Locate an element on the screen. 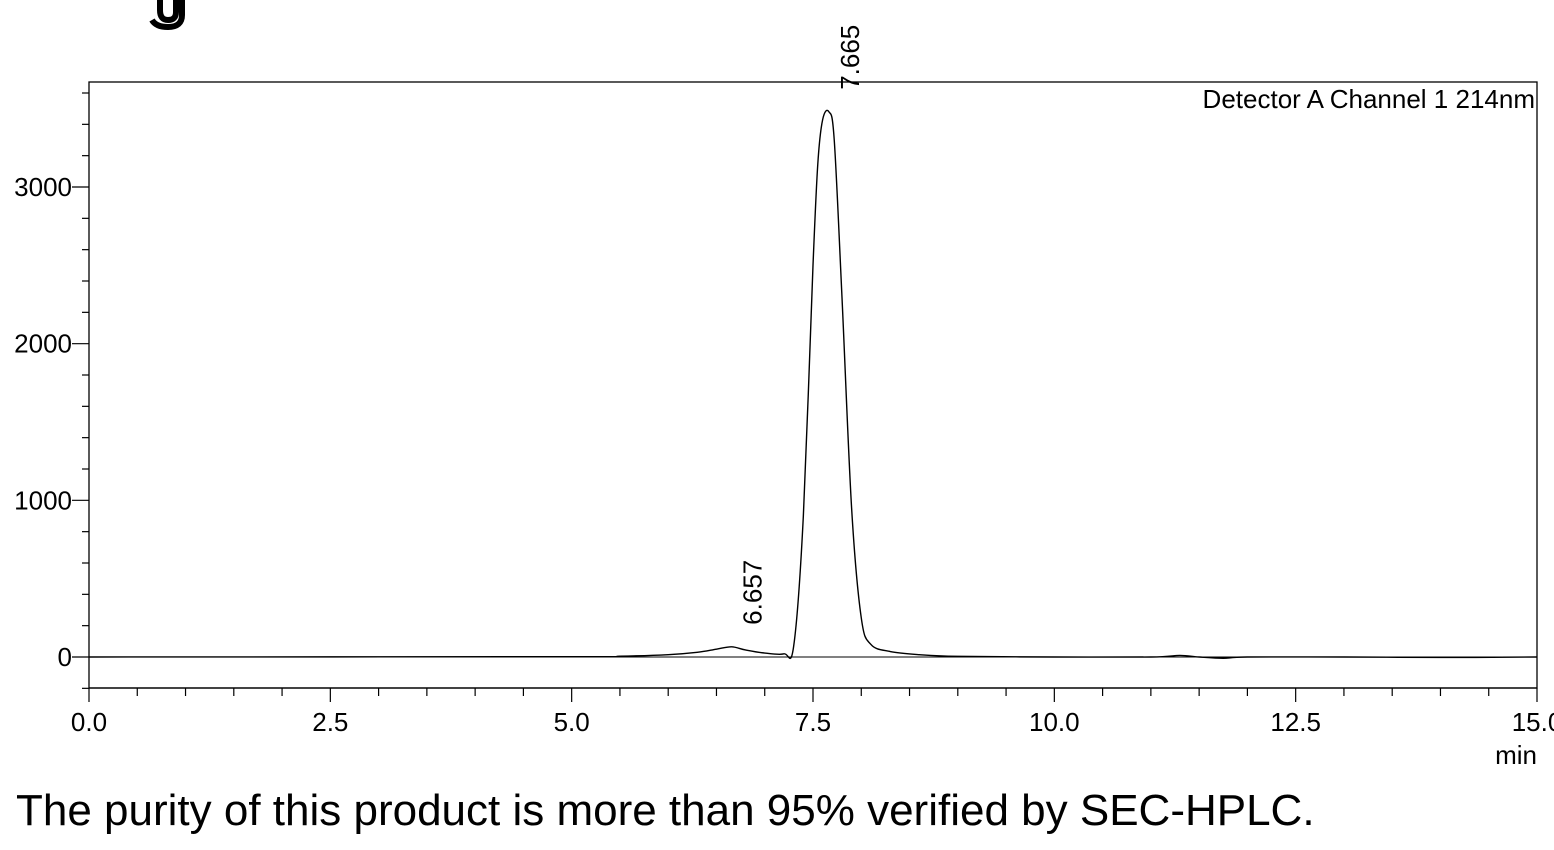 Image resolution: width=1554 pixels, height=850 pixels. peak-labels: 6.657 7.665 is located at coordinates (801, 325).